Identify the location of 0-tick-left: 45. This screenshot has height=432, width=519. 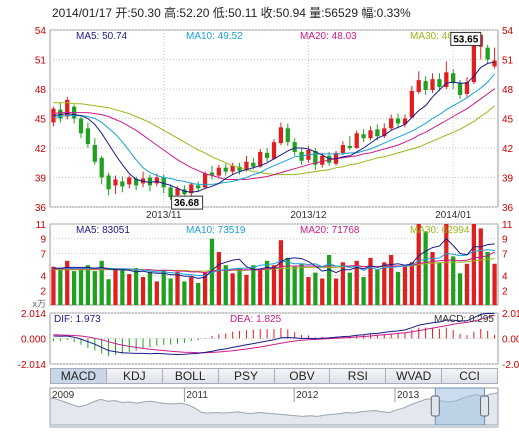
(41, 120).